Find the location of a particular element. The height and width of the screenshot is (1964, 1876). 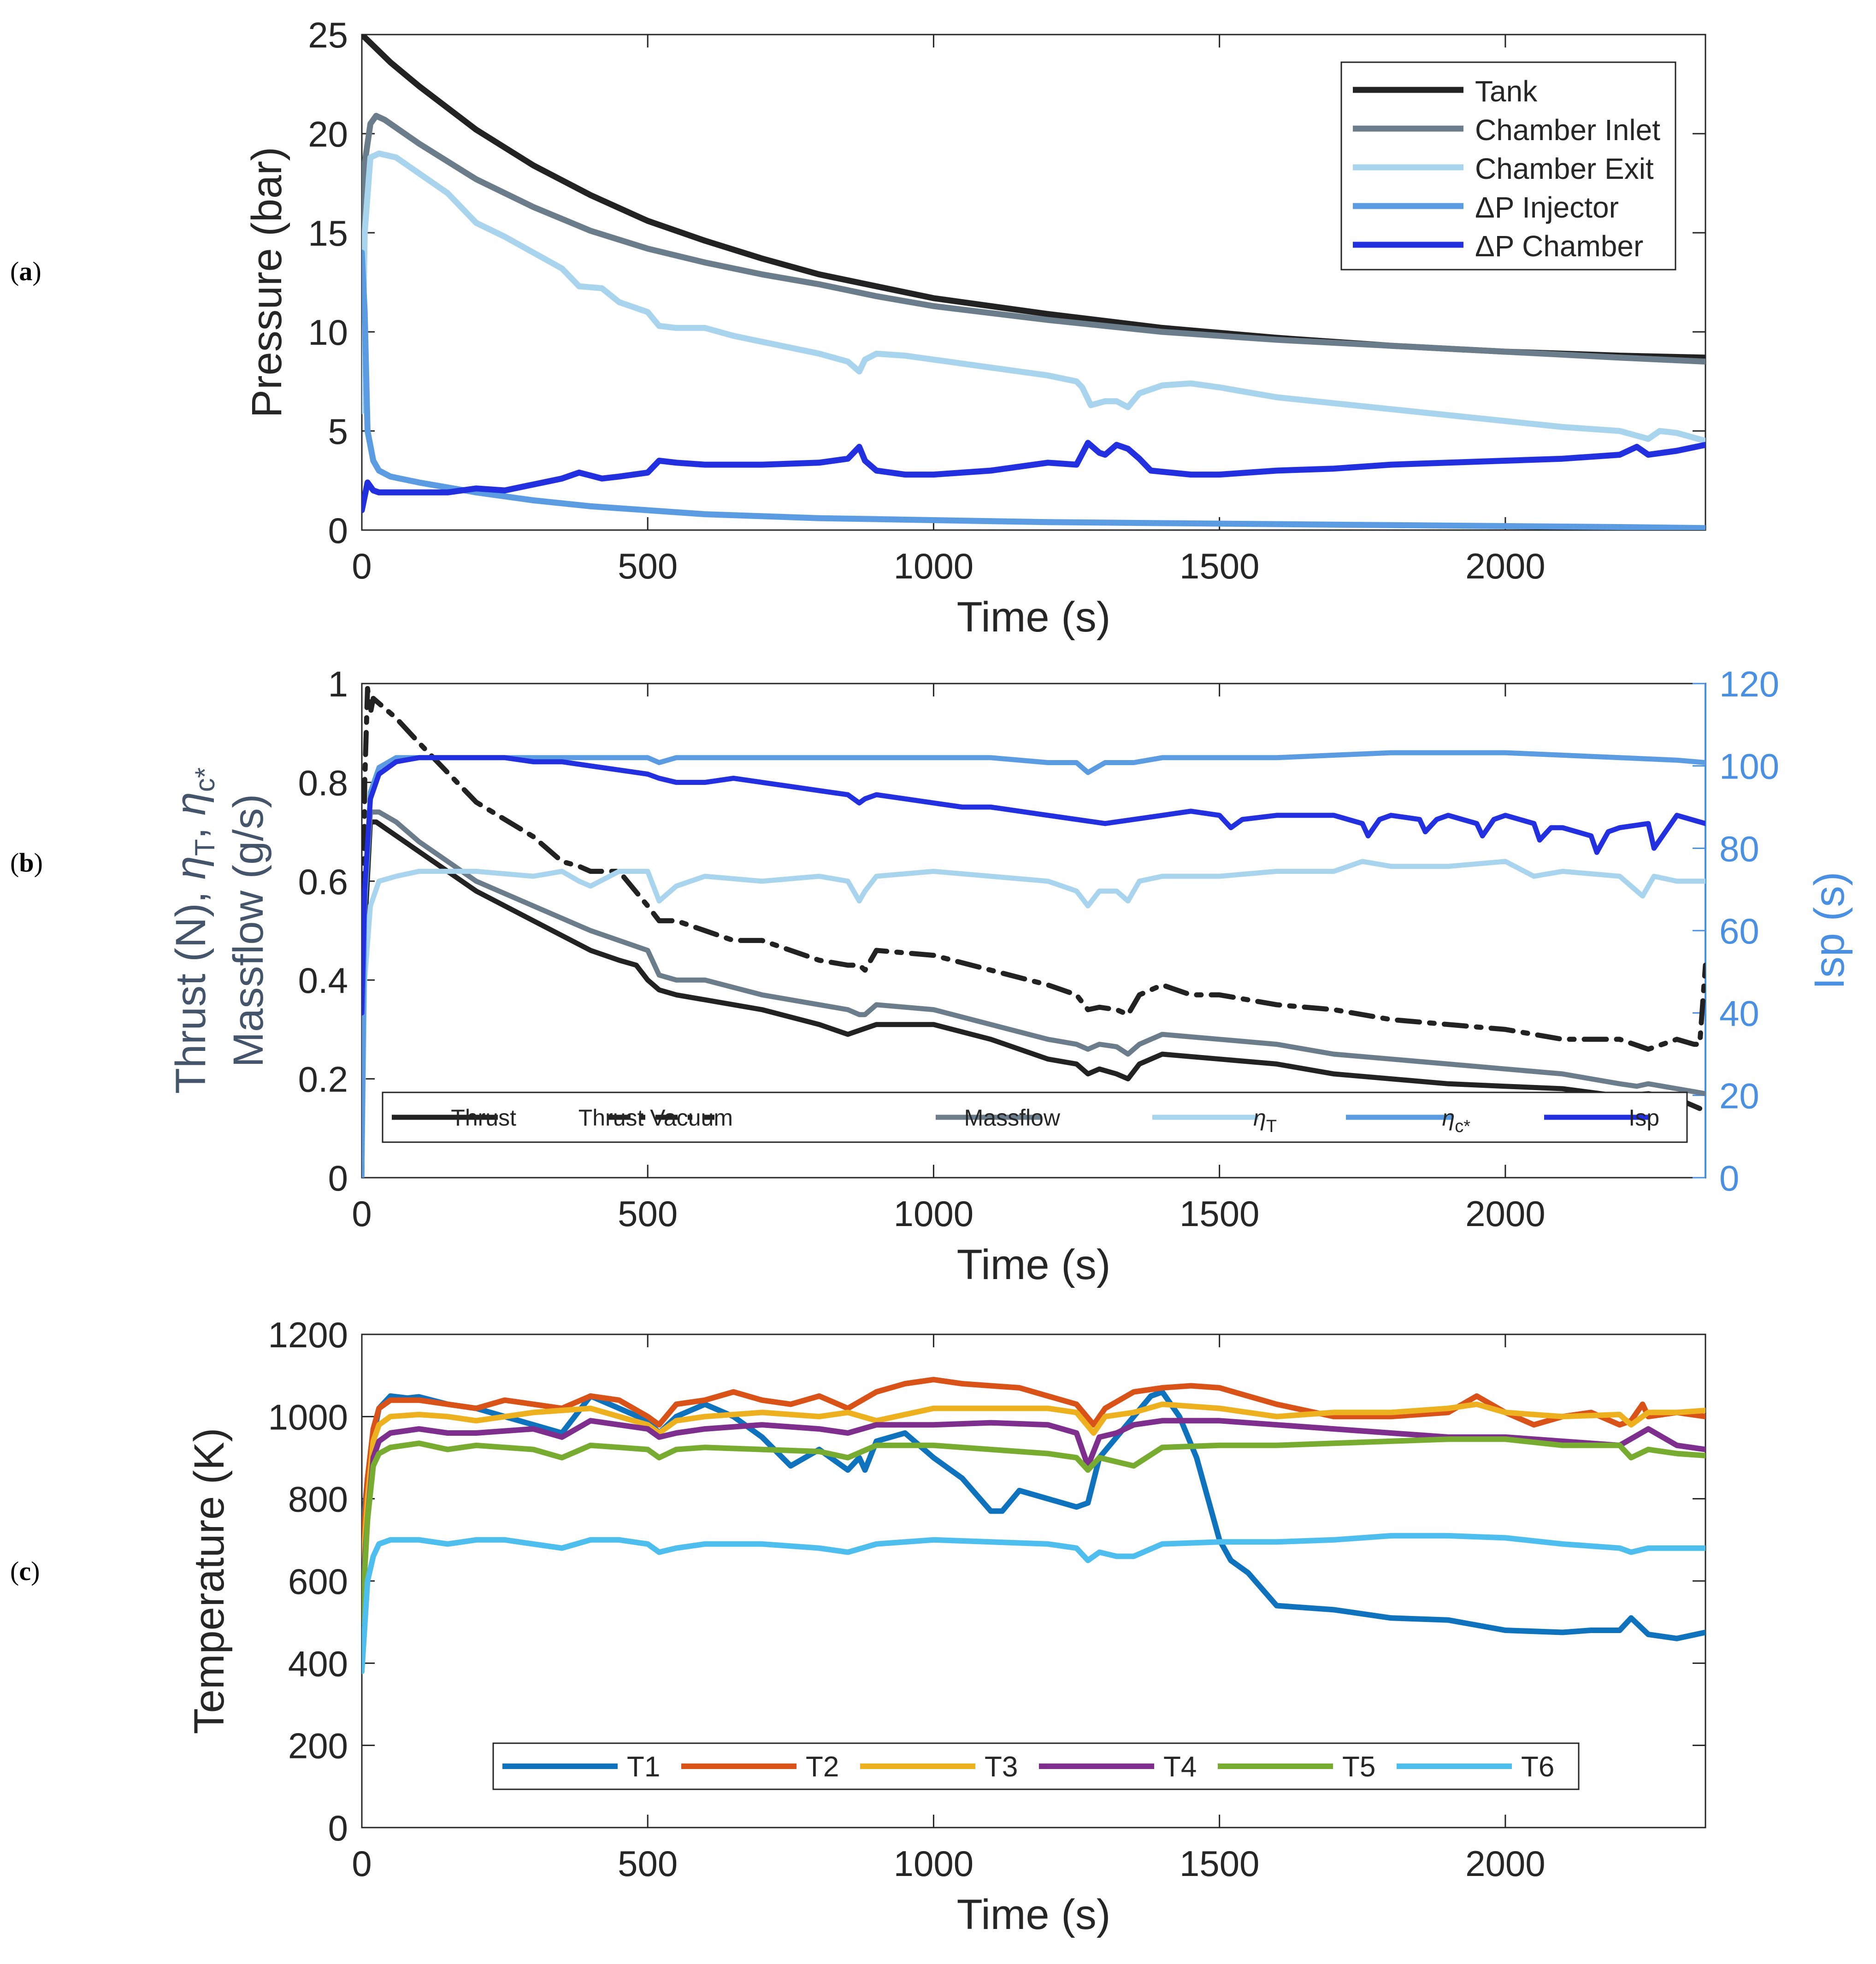

y-right-tick-label: 60 is located at coordinates (1739, 931).